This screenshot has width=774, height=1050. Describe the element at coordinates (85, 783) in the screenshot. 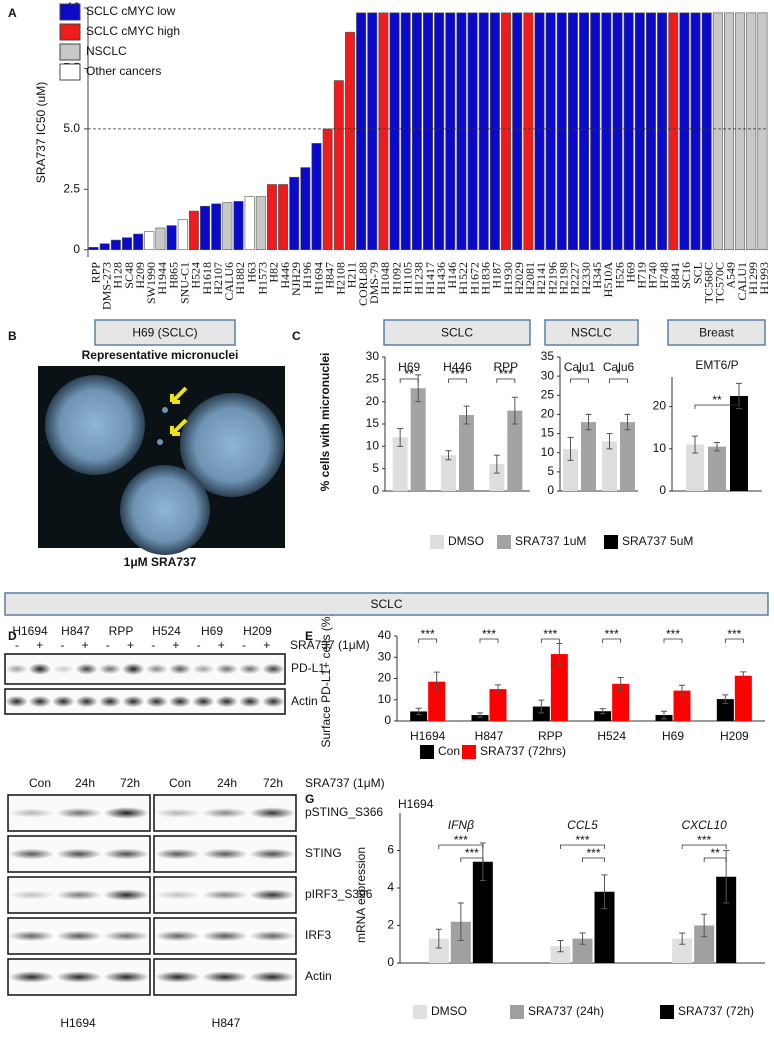

I see `timepoint-label: 24h` at that location.